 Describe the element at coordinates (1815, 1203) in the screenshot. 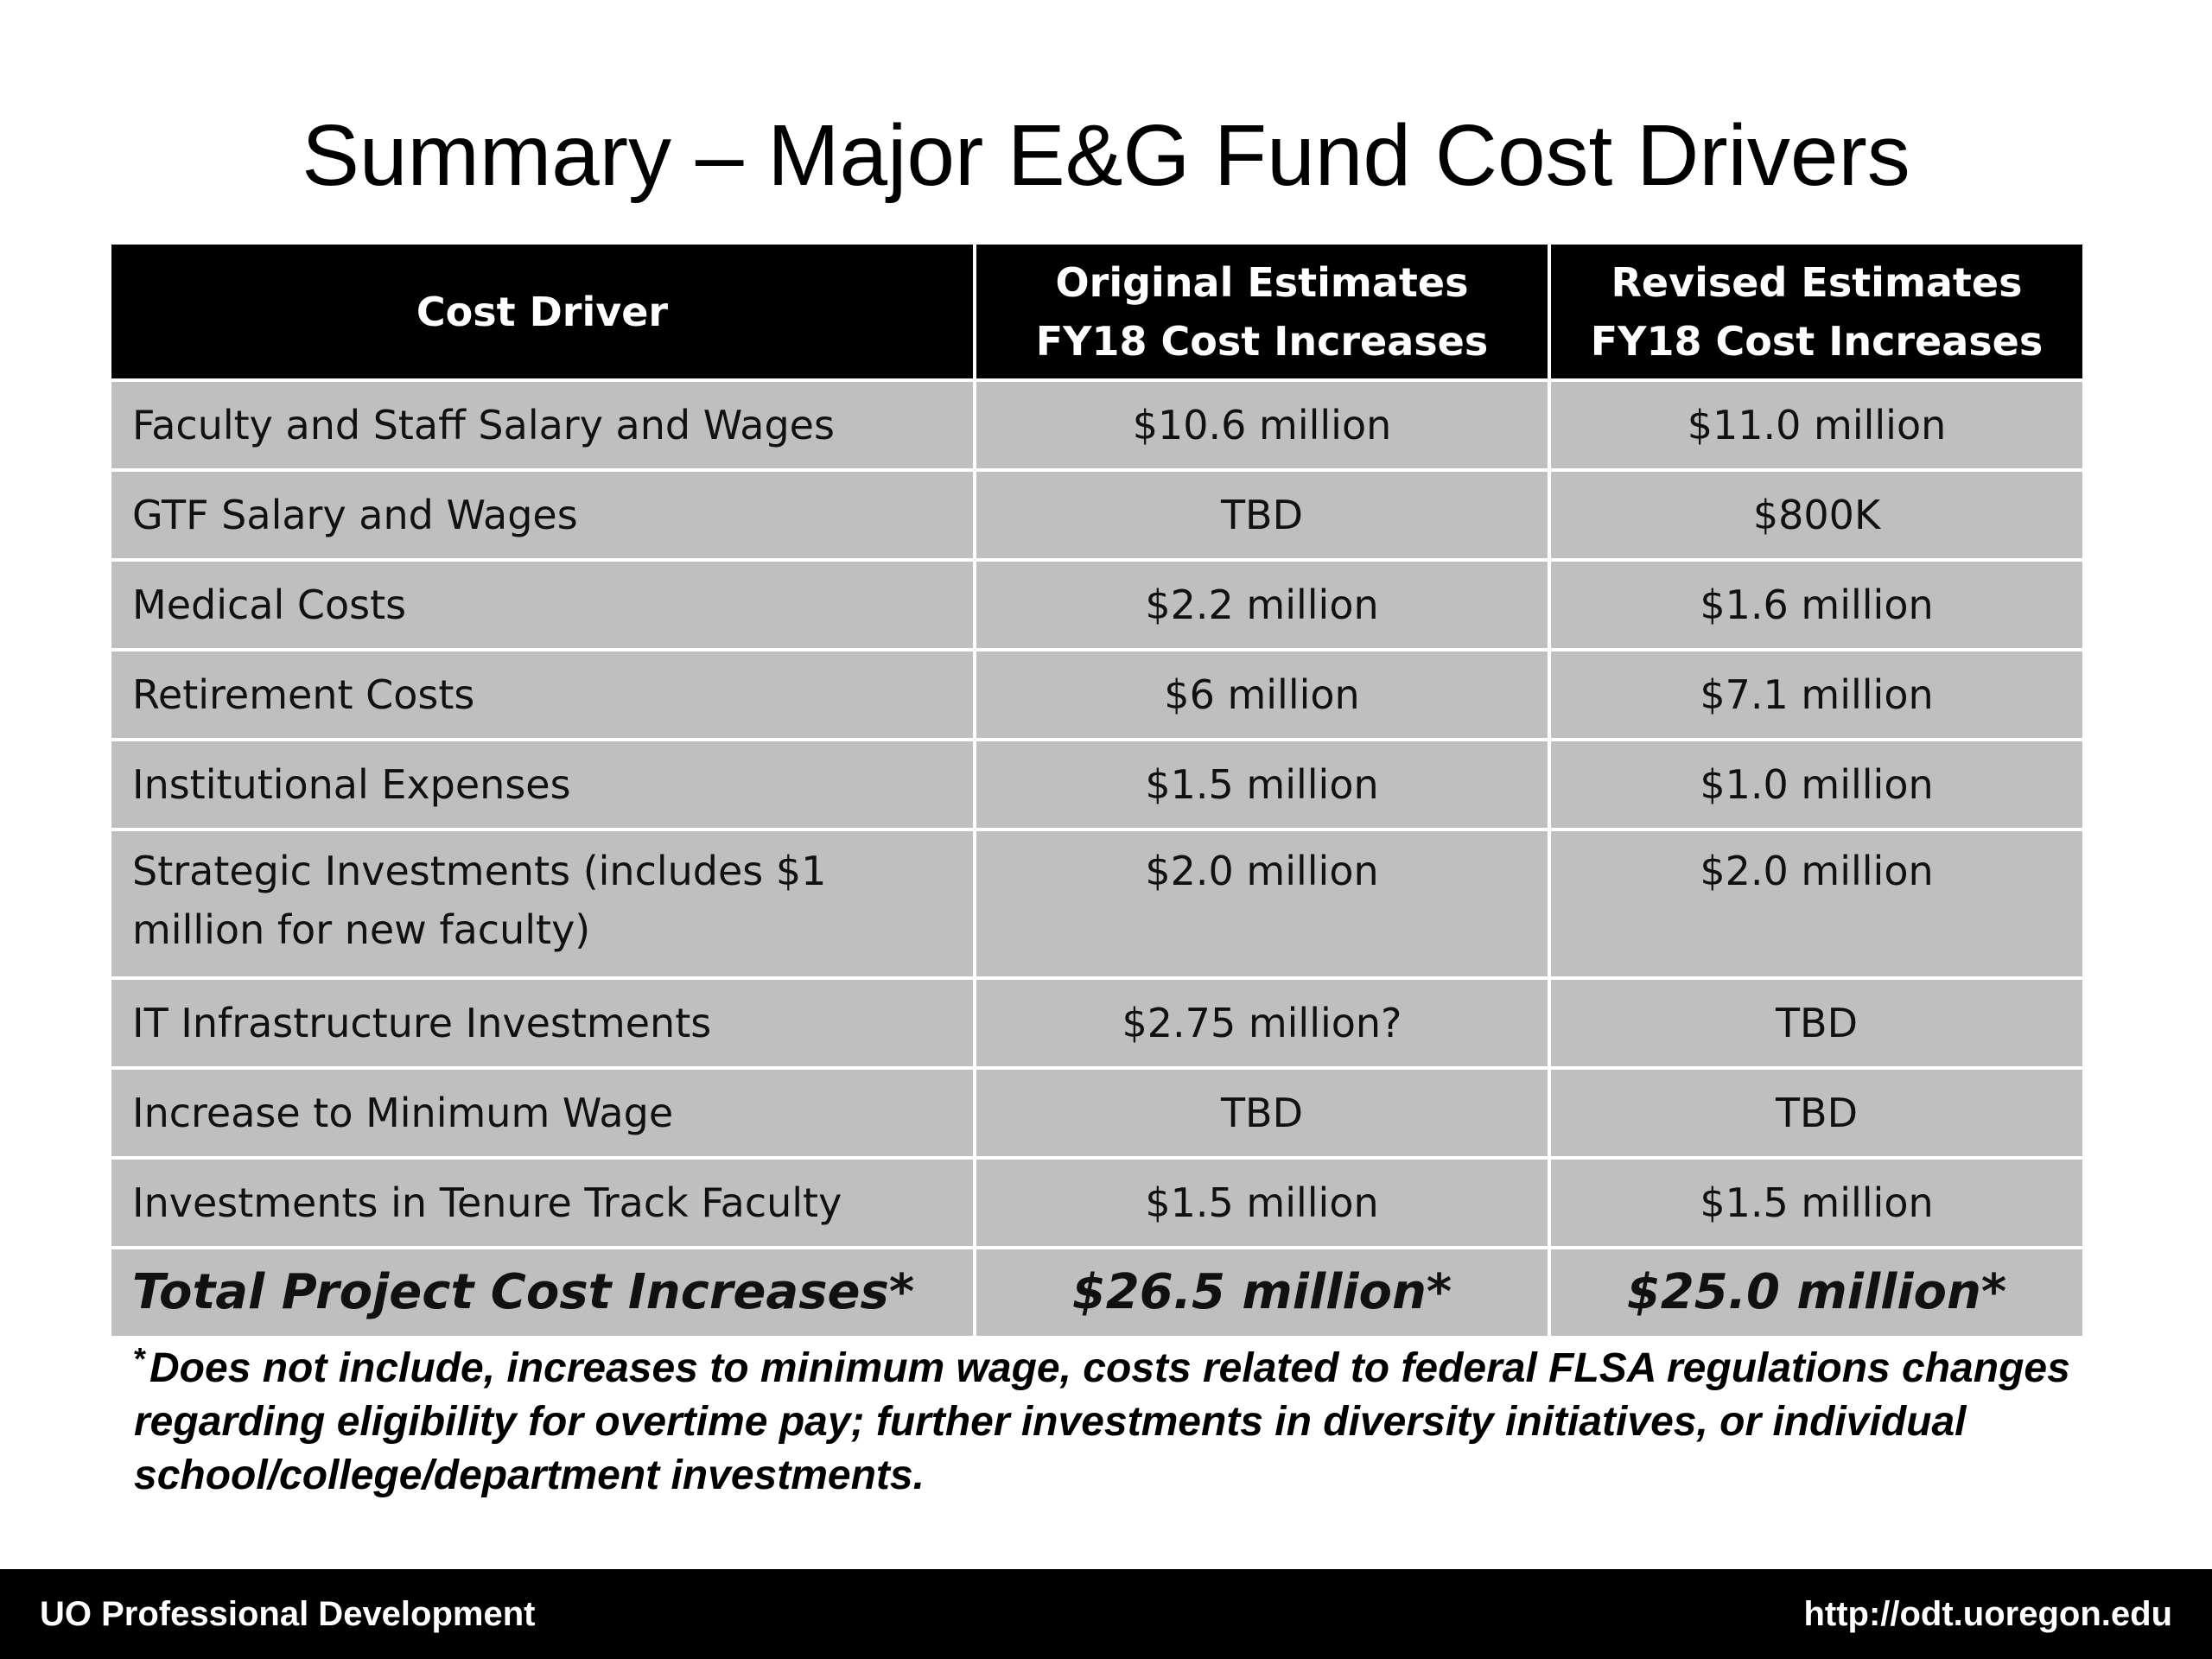

I see `revised-estimate-cell: $1.5 million` at that location.